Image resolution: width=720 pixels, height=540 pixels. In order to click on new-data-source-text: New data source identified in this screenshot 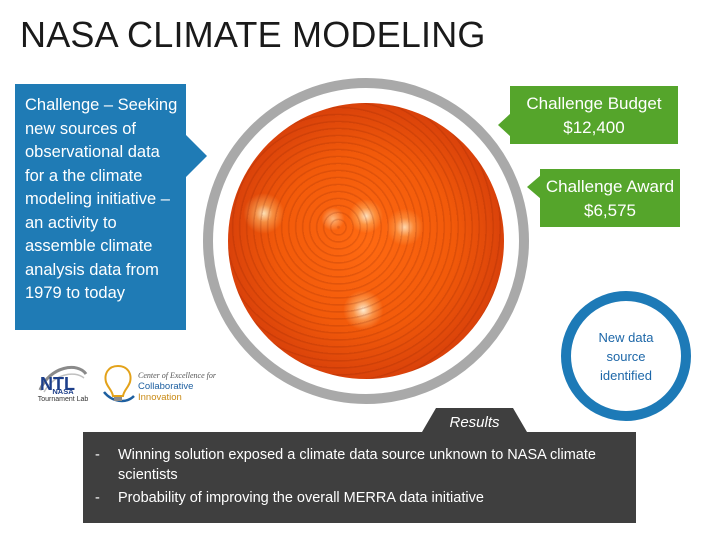, I will do `click(626, 356)`.